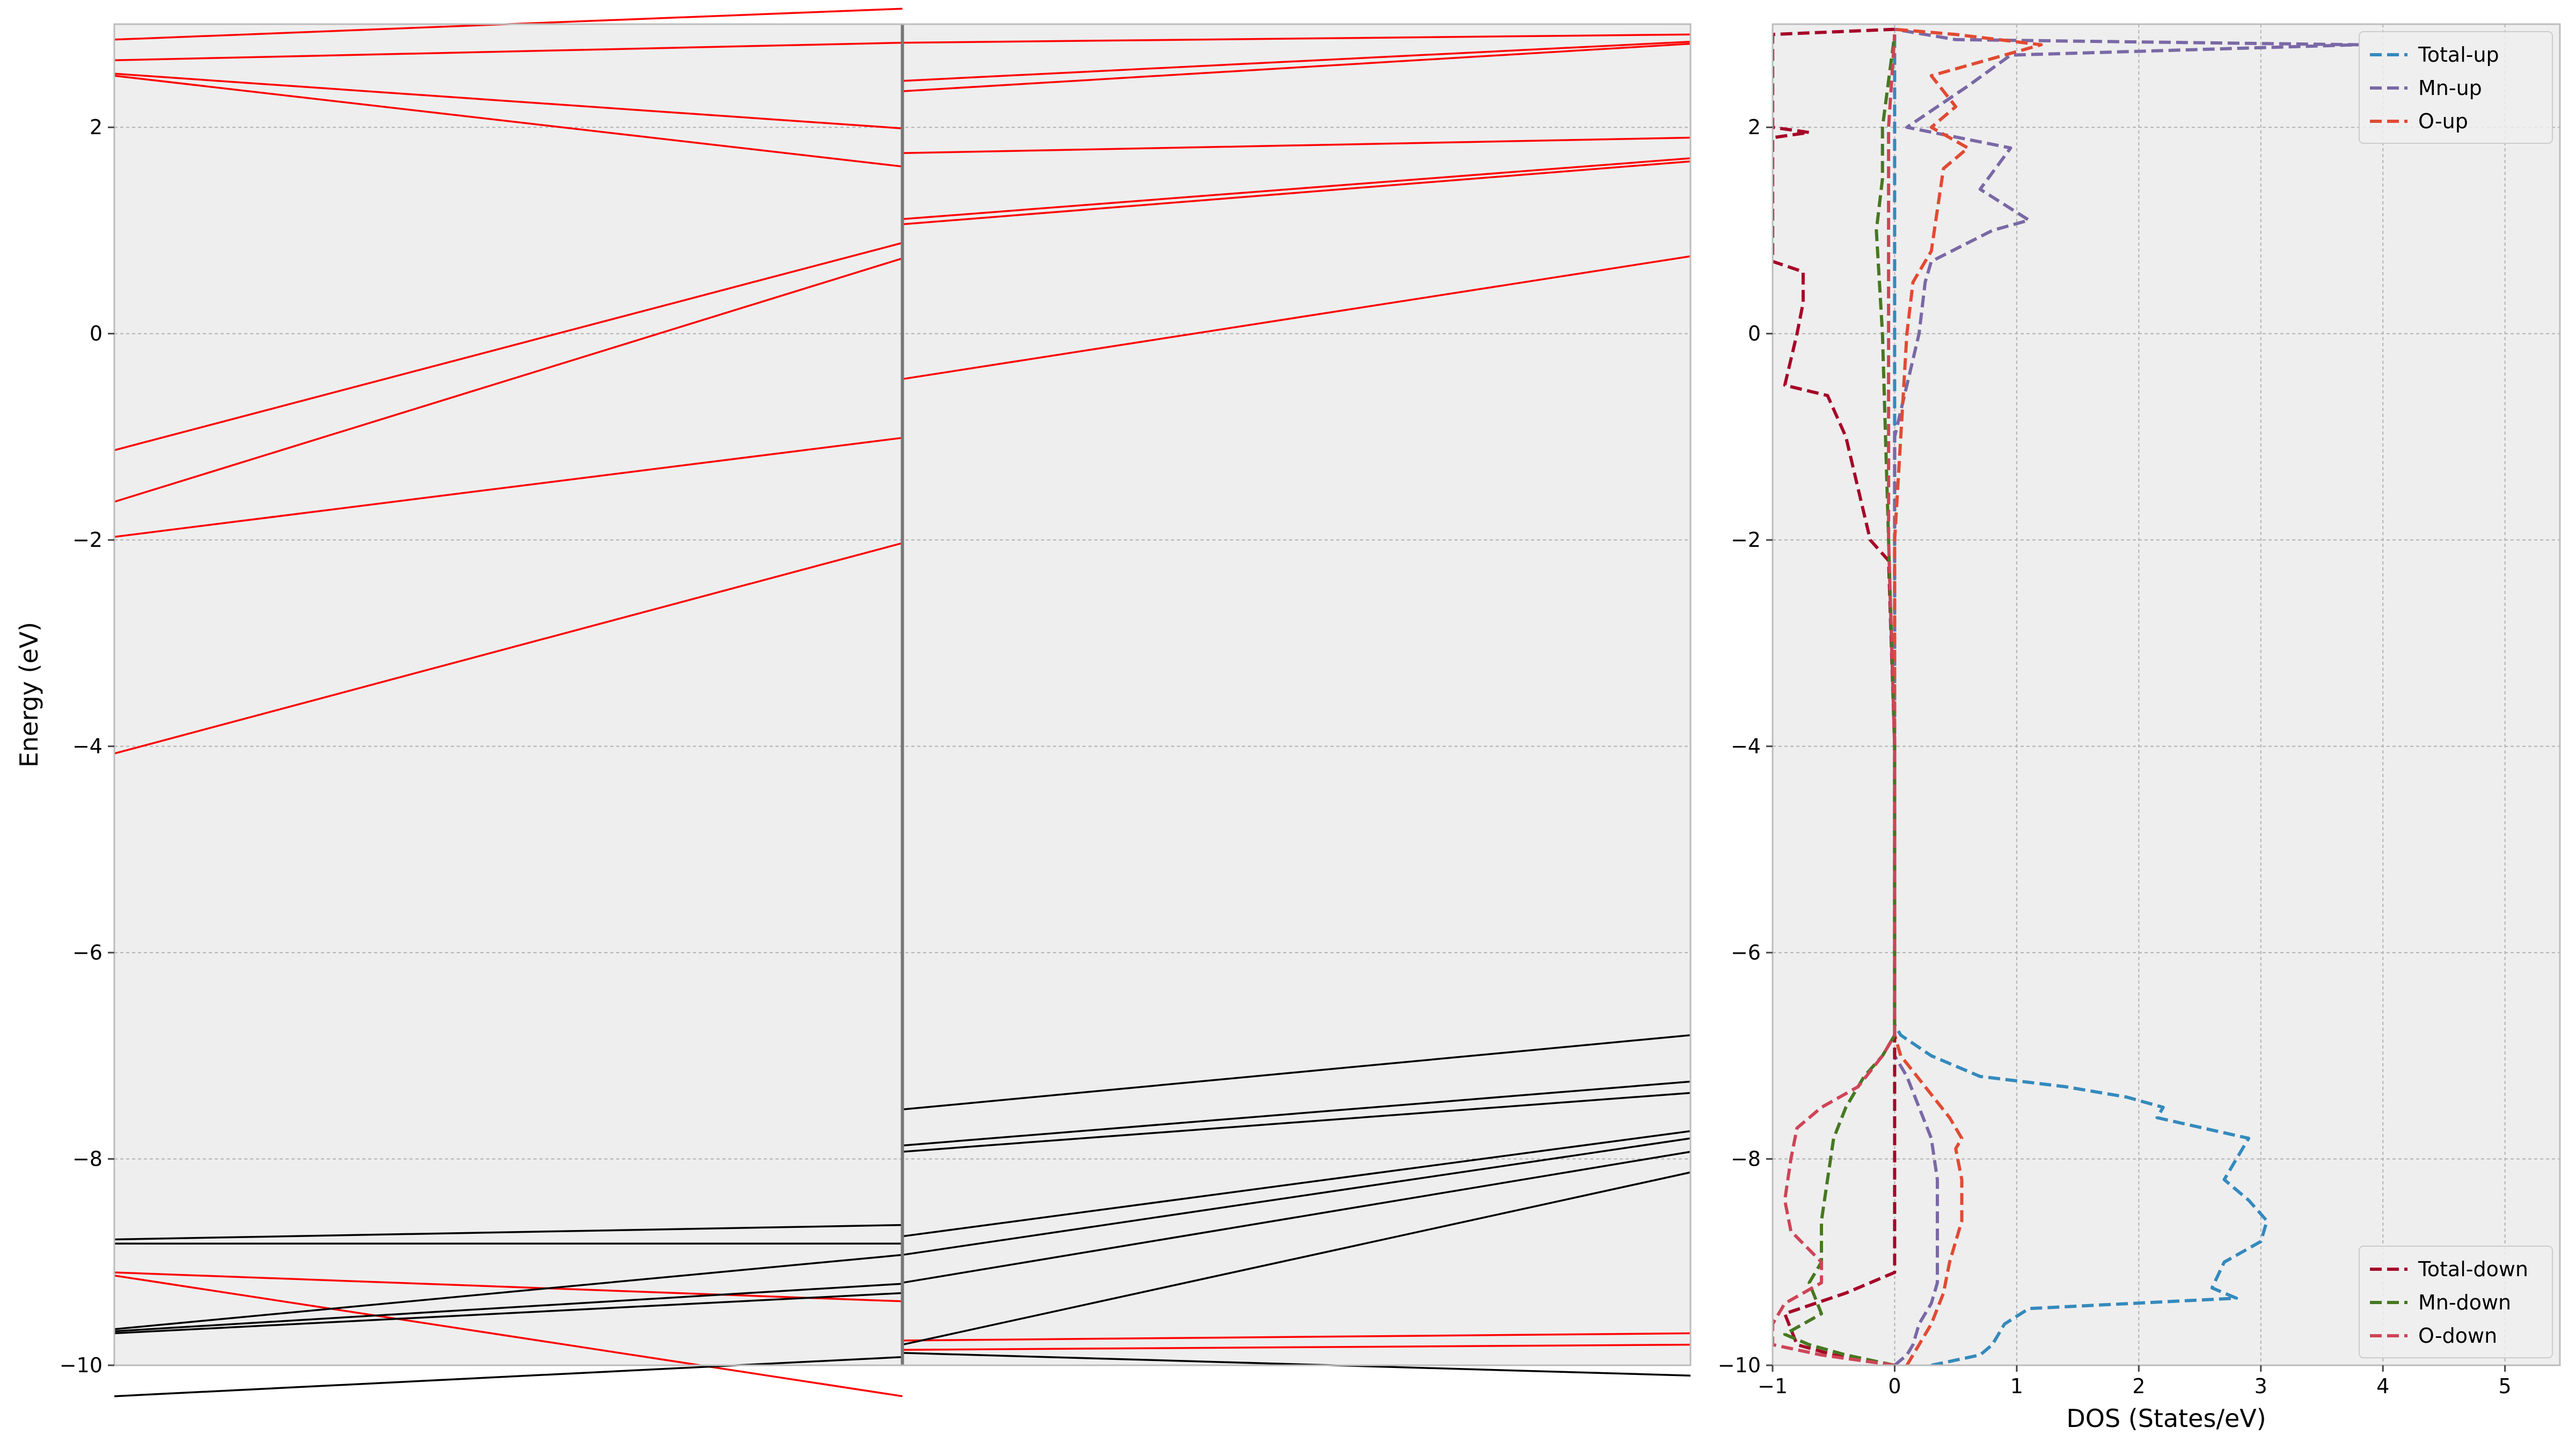 The image size is (2576, 1449). Describe the element at coordinates (2464, 1302) in the screenshot. I see `legend-label: Mn-down` at that location.